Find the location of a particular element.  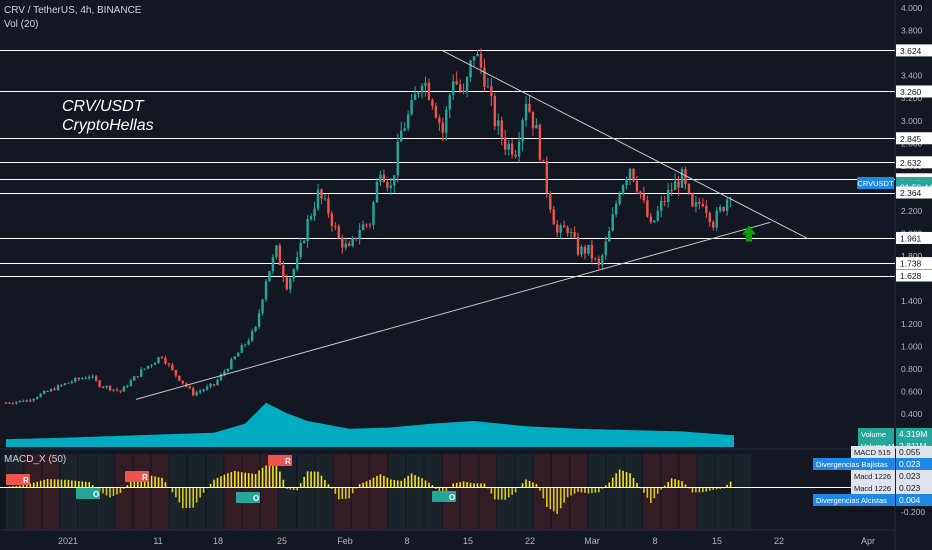

y-tick-label: 1.400 is located at coordinates (912, 301).